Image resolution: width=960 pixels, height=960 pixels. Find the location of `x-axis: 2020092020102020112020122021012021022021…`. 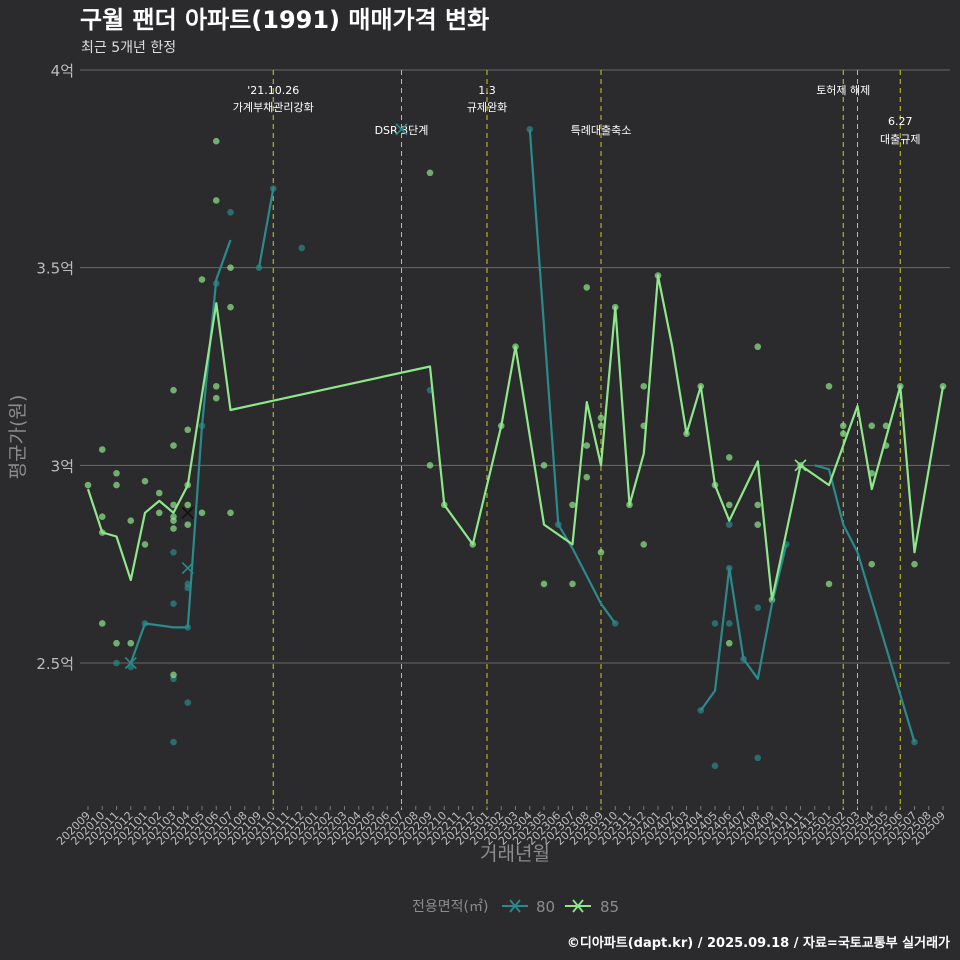

x-axis: 2020092020102020112020122021012021022021… is located at coordinates (501, 827).